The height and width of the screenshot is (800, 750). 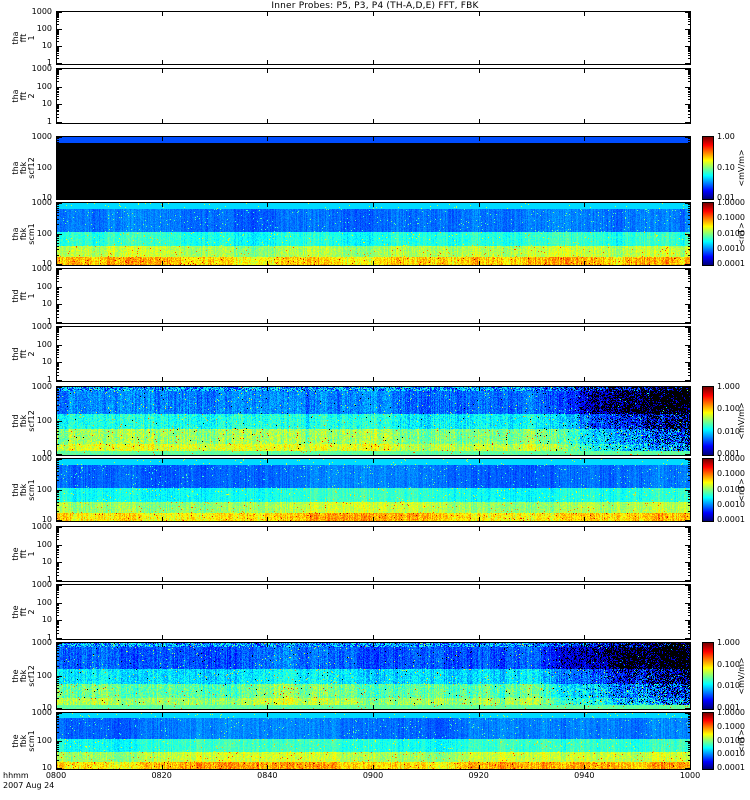 I want to click on y-tick-label: 1, so click(x=49, y=62).